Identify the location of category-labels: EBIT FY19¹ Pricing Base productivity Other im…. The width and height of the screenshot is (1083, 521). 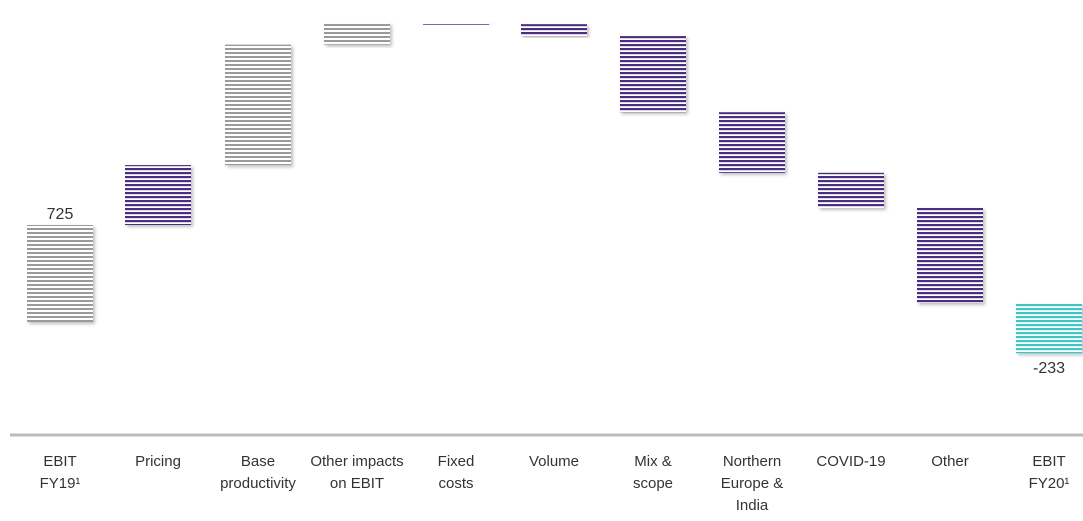
(555, 483).